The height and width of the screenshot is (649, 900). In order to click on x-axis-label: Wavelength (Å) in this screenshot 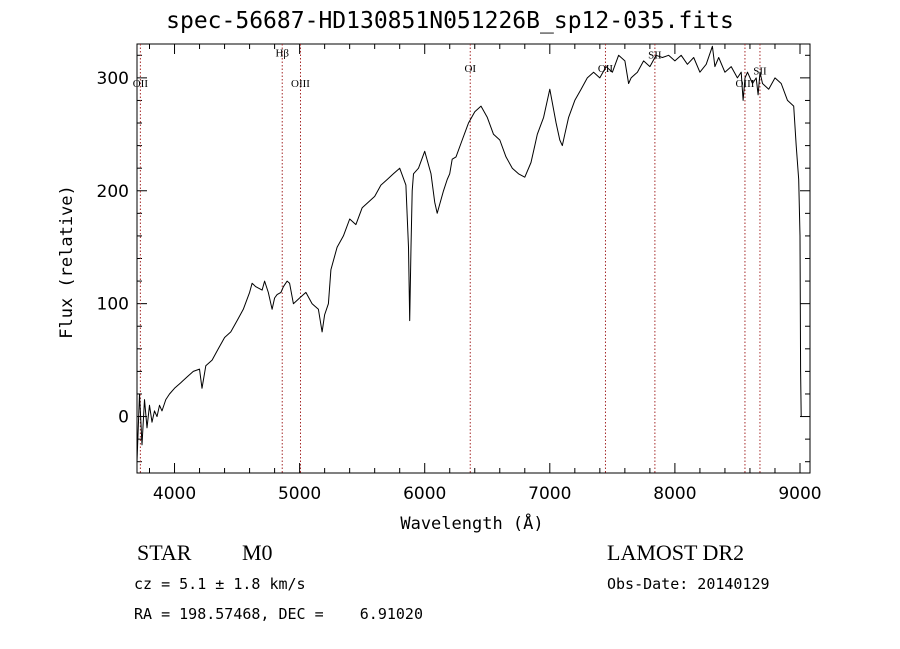, I will do `click(471, 523)`.